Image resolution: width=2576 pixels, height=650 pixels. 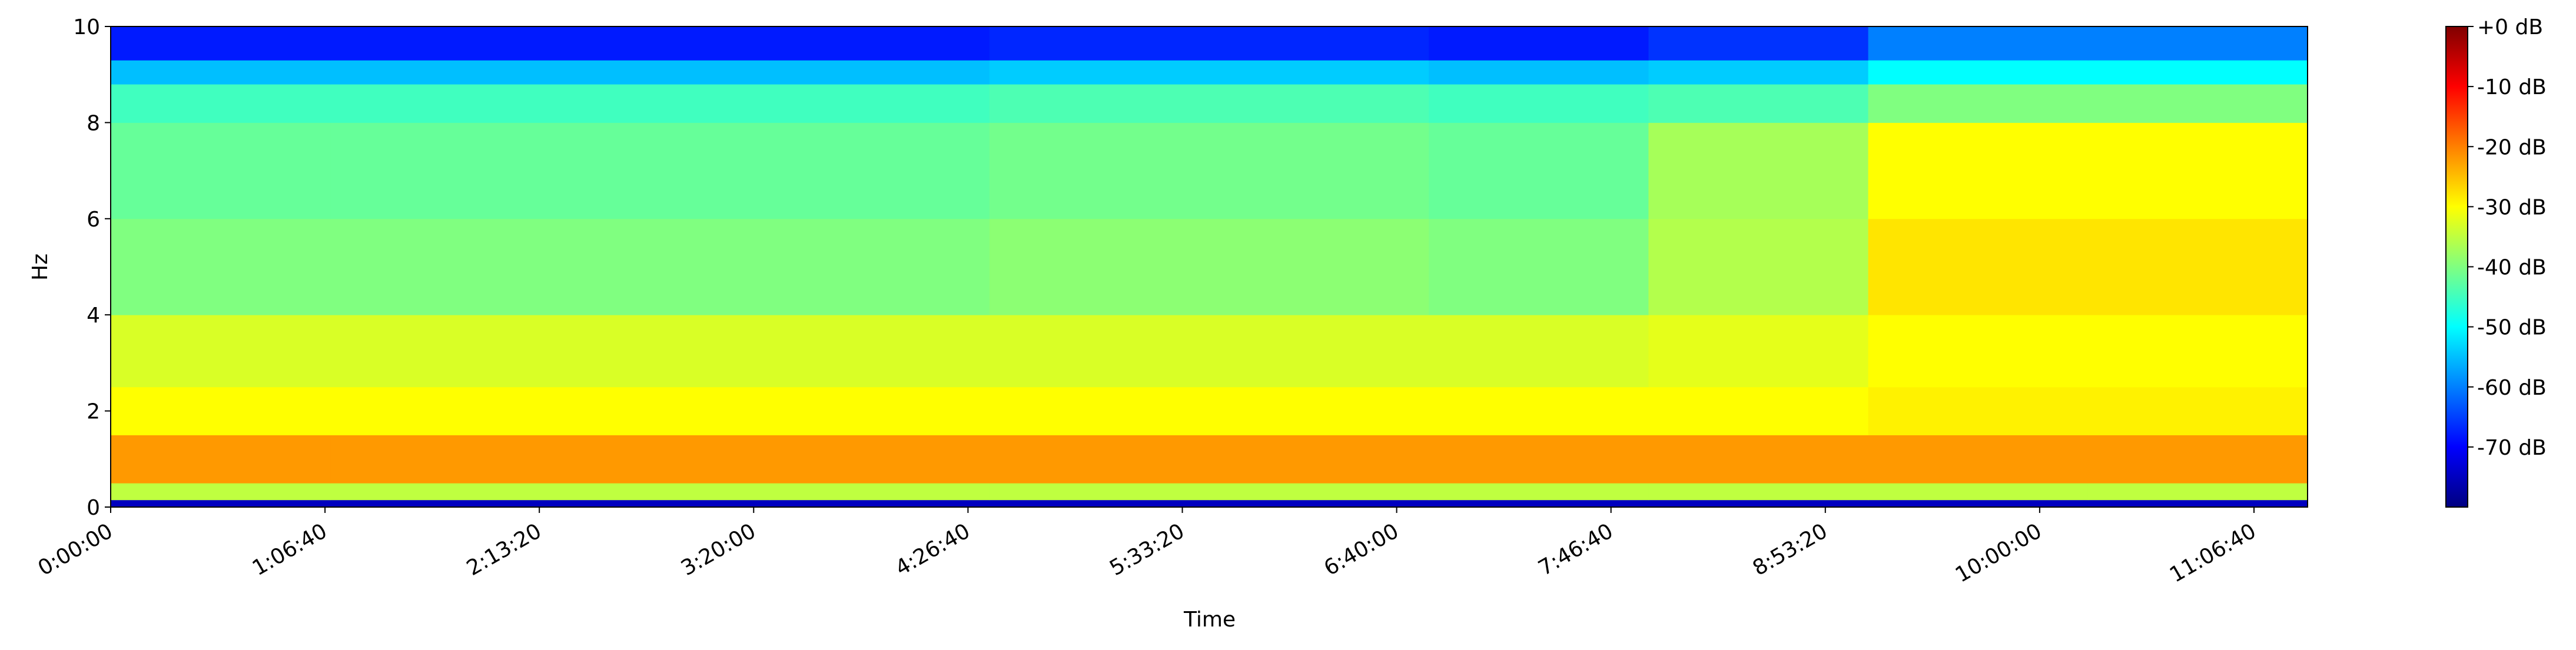 What do you see at coordinates (40, 267) in the screenshot?
I see `y-axis-label: Hz` at bounding box center [40, 267].